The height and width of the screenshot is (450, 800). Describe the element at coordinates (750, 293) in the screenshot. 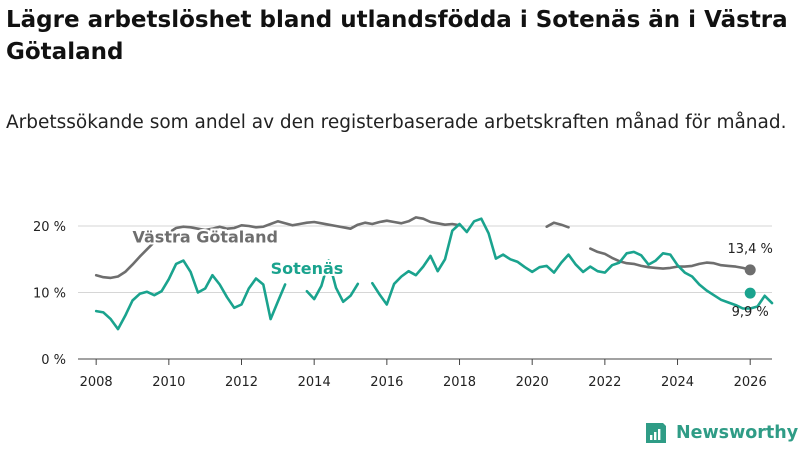

I see `end-point-soten-s` at that location.